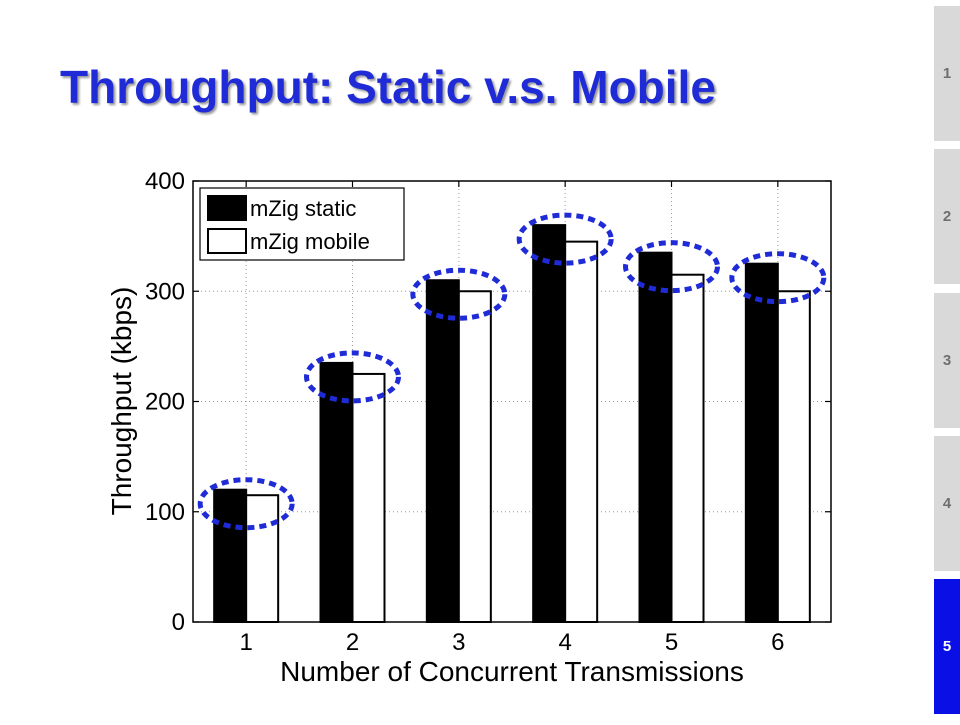 The height and width of the screenshot is (725, 960). What do you see at coordinates (303, 208) in the screenshot?
I see `legend-label: mZig static` at bounding box center [303, 208].